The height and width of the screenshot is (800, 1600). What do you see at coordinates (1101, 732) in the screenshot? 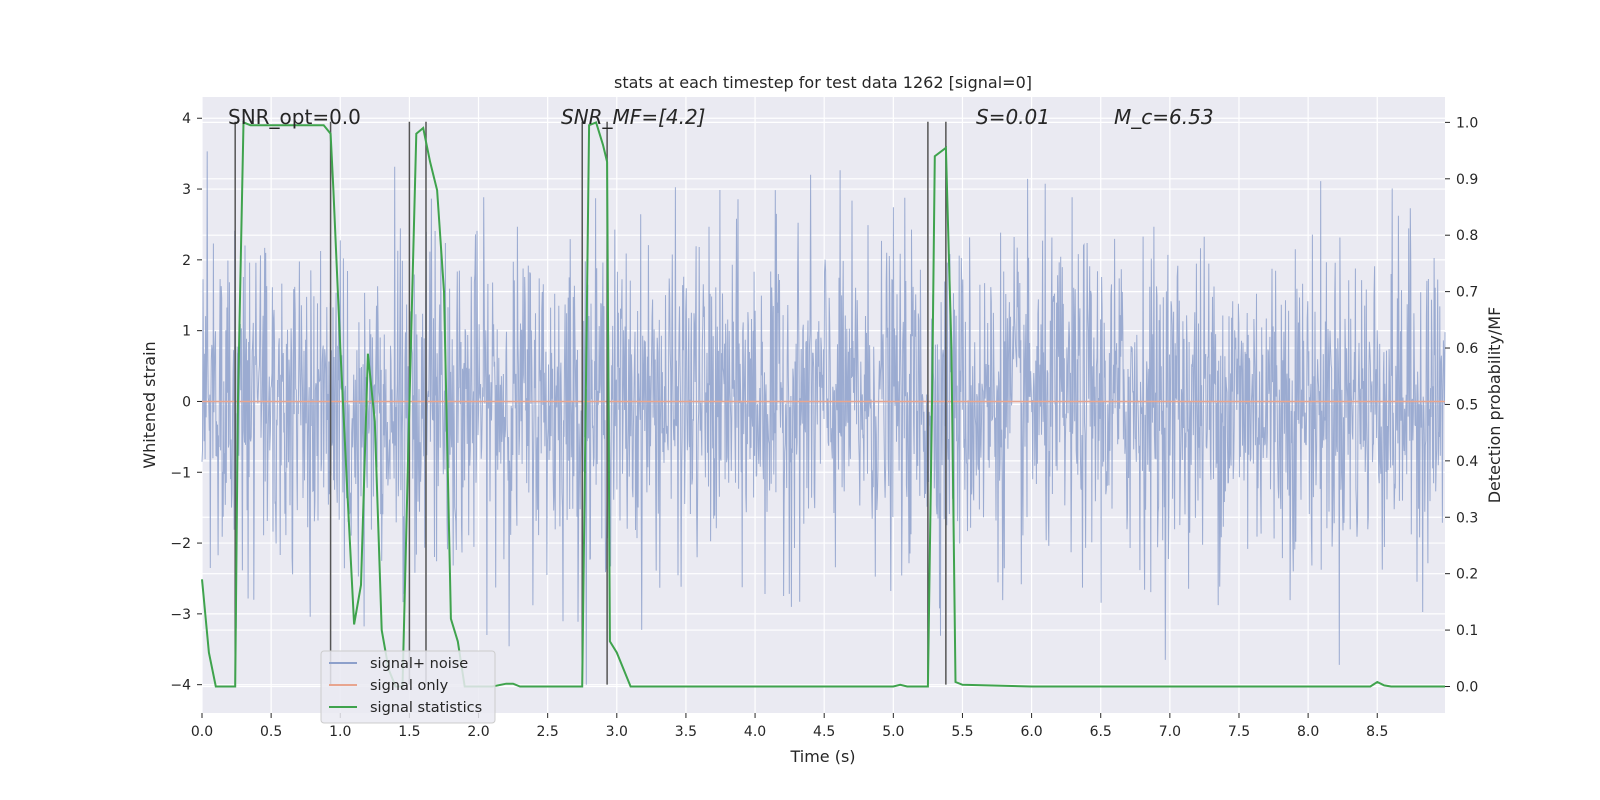
I see `x-tick-label: 6.5` at bounding box center [1101, 732].